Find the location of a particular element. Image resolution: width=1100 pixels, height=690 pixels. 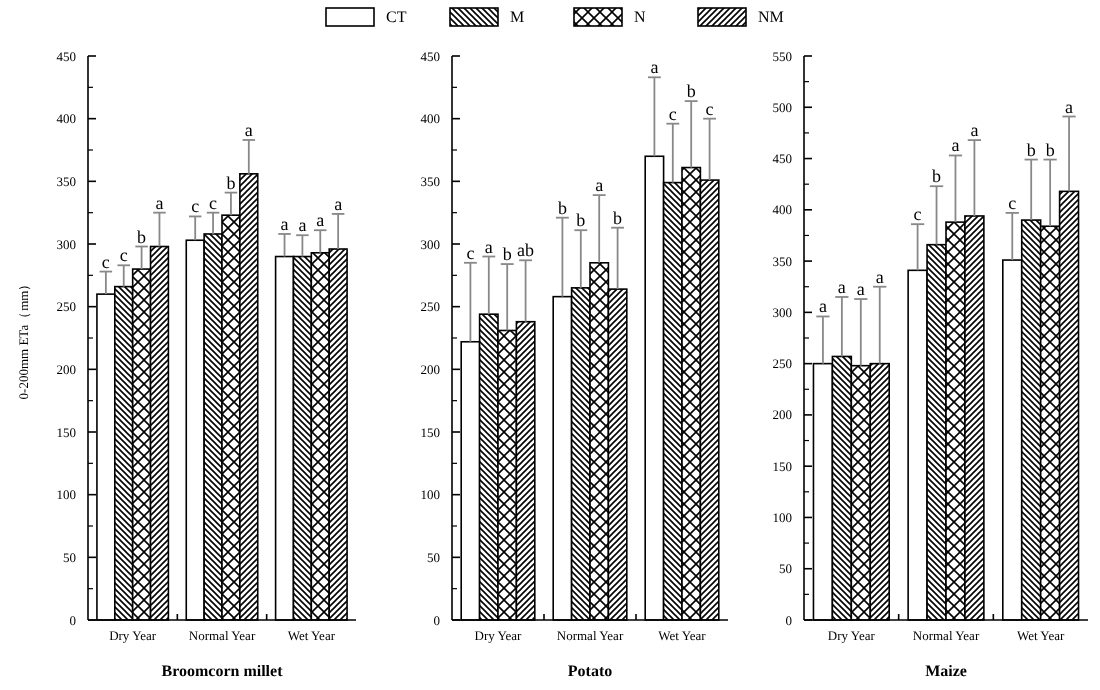

legend-label: NM is located at coordinates (771, 16).